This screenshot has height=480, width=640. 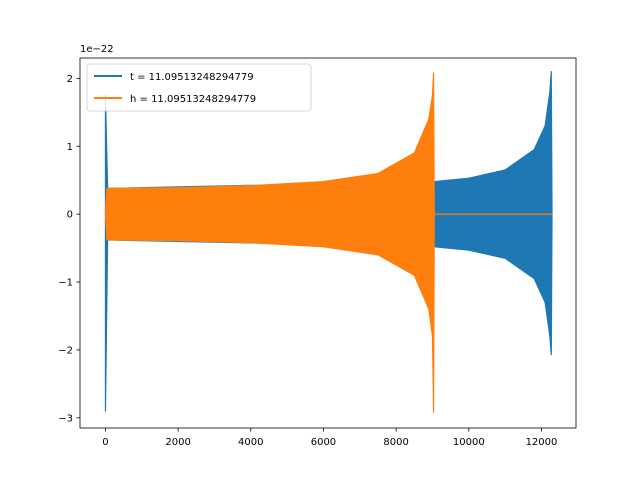 I want to click on x-tick-label: 12000, so click(x=542, y=442).